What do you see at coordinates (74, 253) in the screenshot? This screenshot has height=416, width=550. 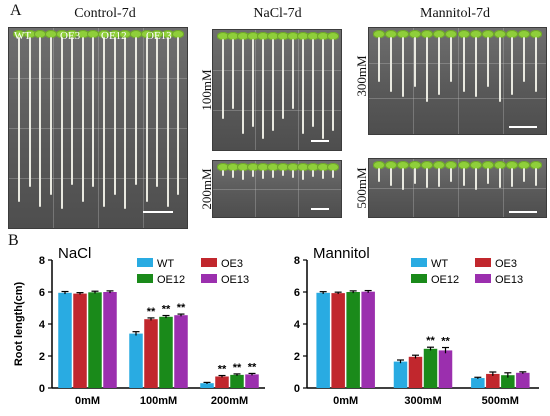 I see `chart-title: NaCl` at bounding box center [74, 253].